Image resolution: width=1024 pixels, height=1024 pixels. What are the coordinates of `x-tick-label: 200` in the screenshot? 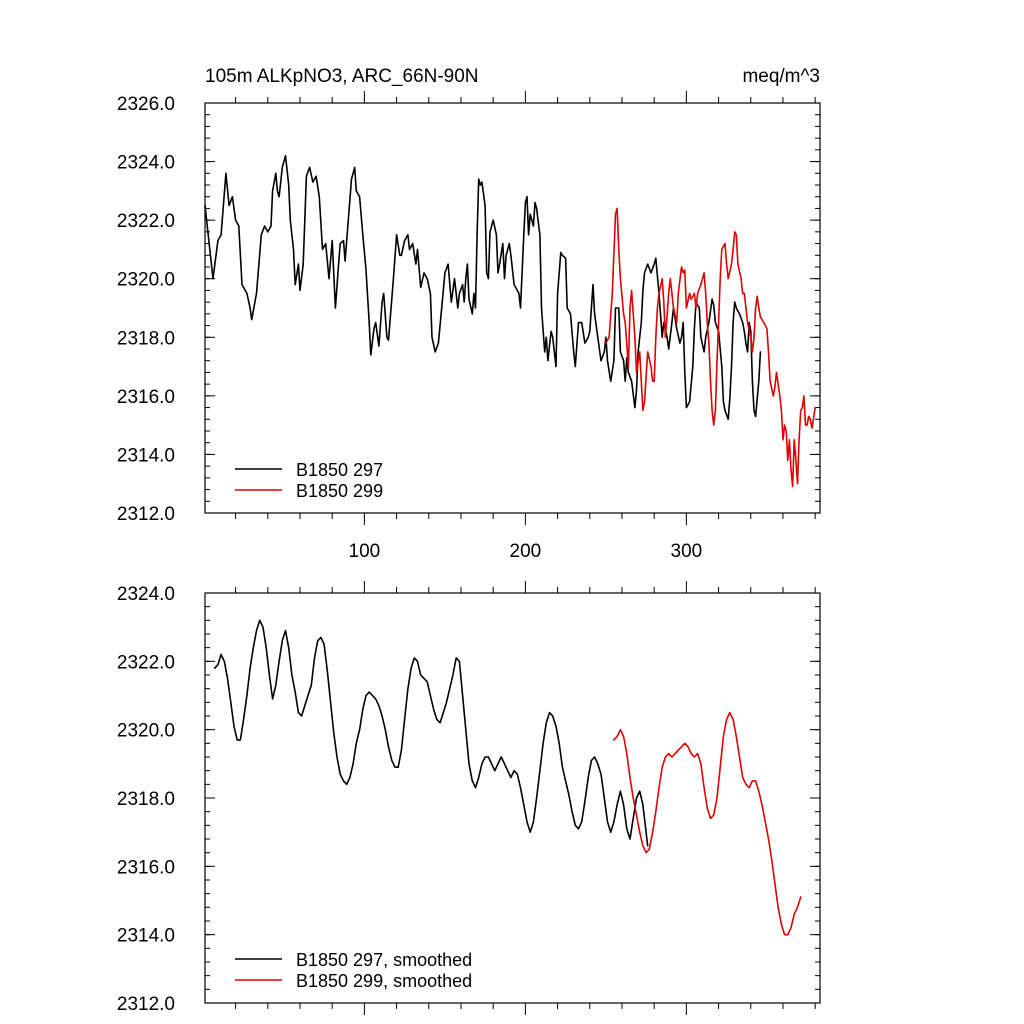 It's located at (526, 551).